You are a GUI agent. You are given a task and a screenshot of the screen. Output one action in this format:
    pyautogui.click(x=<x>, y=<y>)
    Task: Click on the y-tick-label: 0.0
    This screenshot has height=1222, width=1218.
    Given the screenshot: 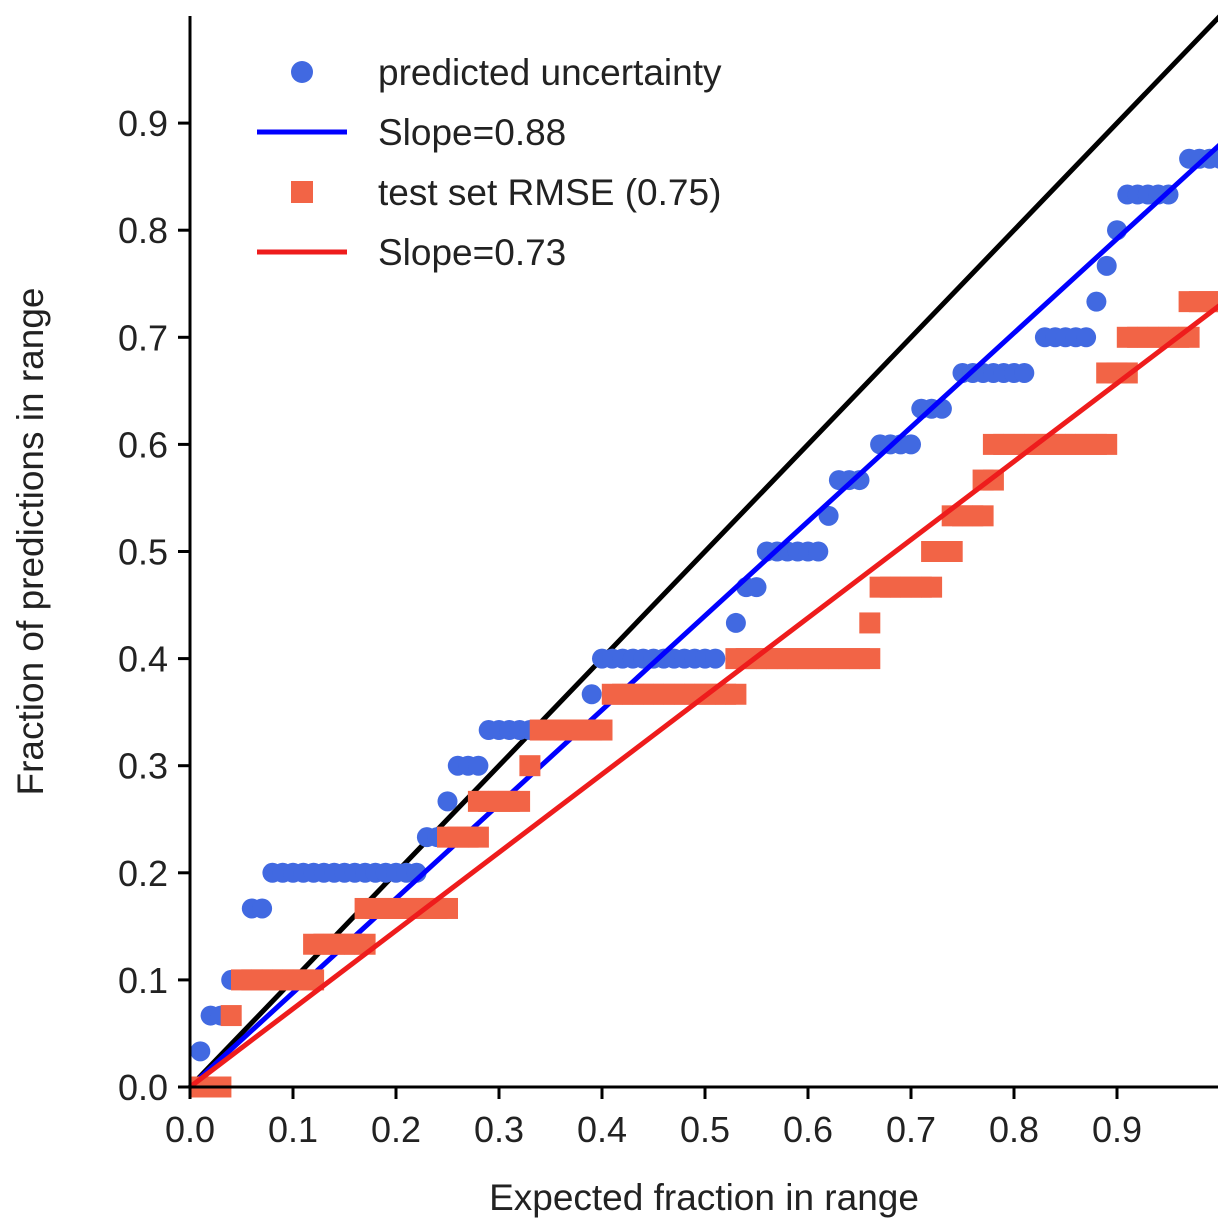 What is the action you would take?
    pyautogui.click(x=143, y=1087)
    